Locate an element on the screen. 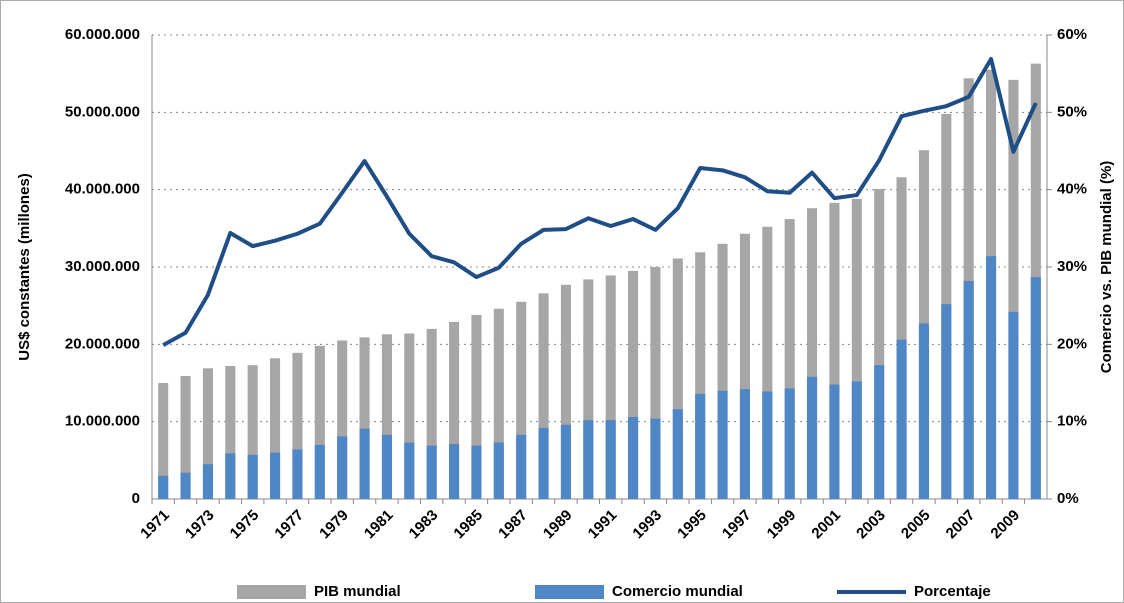 The width and height of the screenshot is (1124, 603). y2-tick-label: 0% is located at coordinates (1068, 498).